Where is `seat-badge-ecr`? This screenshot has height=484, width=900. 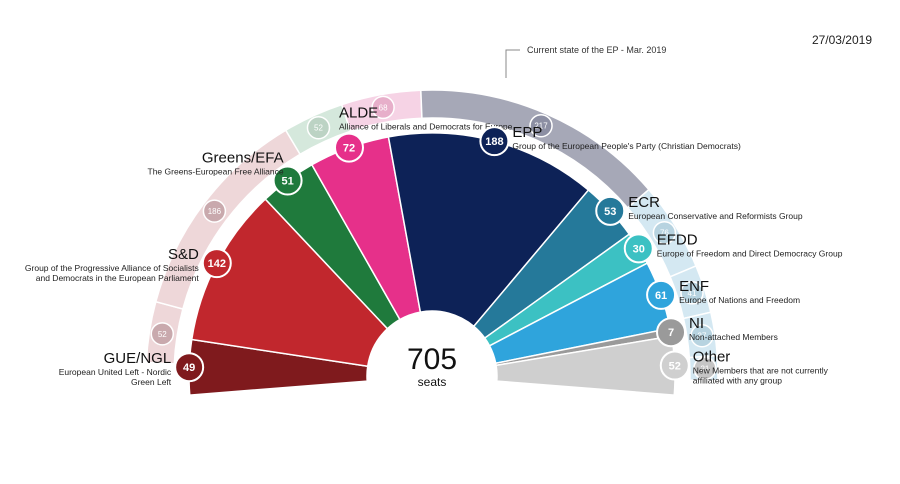 seat-badge-ecr is located at coordinates (610, 210).